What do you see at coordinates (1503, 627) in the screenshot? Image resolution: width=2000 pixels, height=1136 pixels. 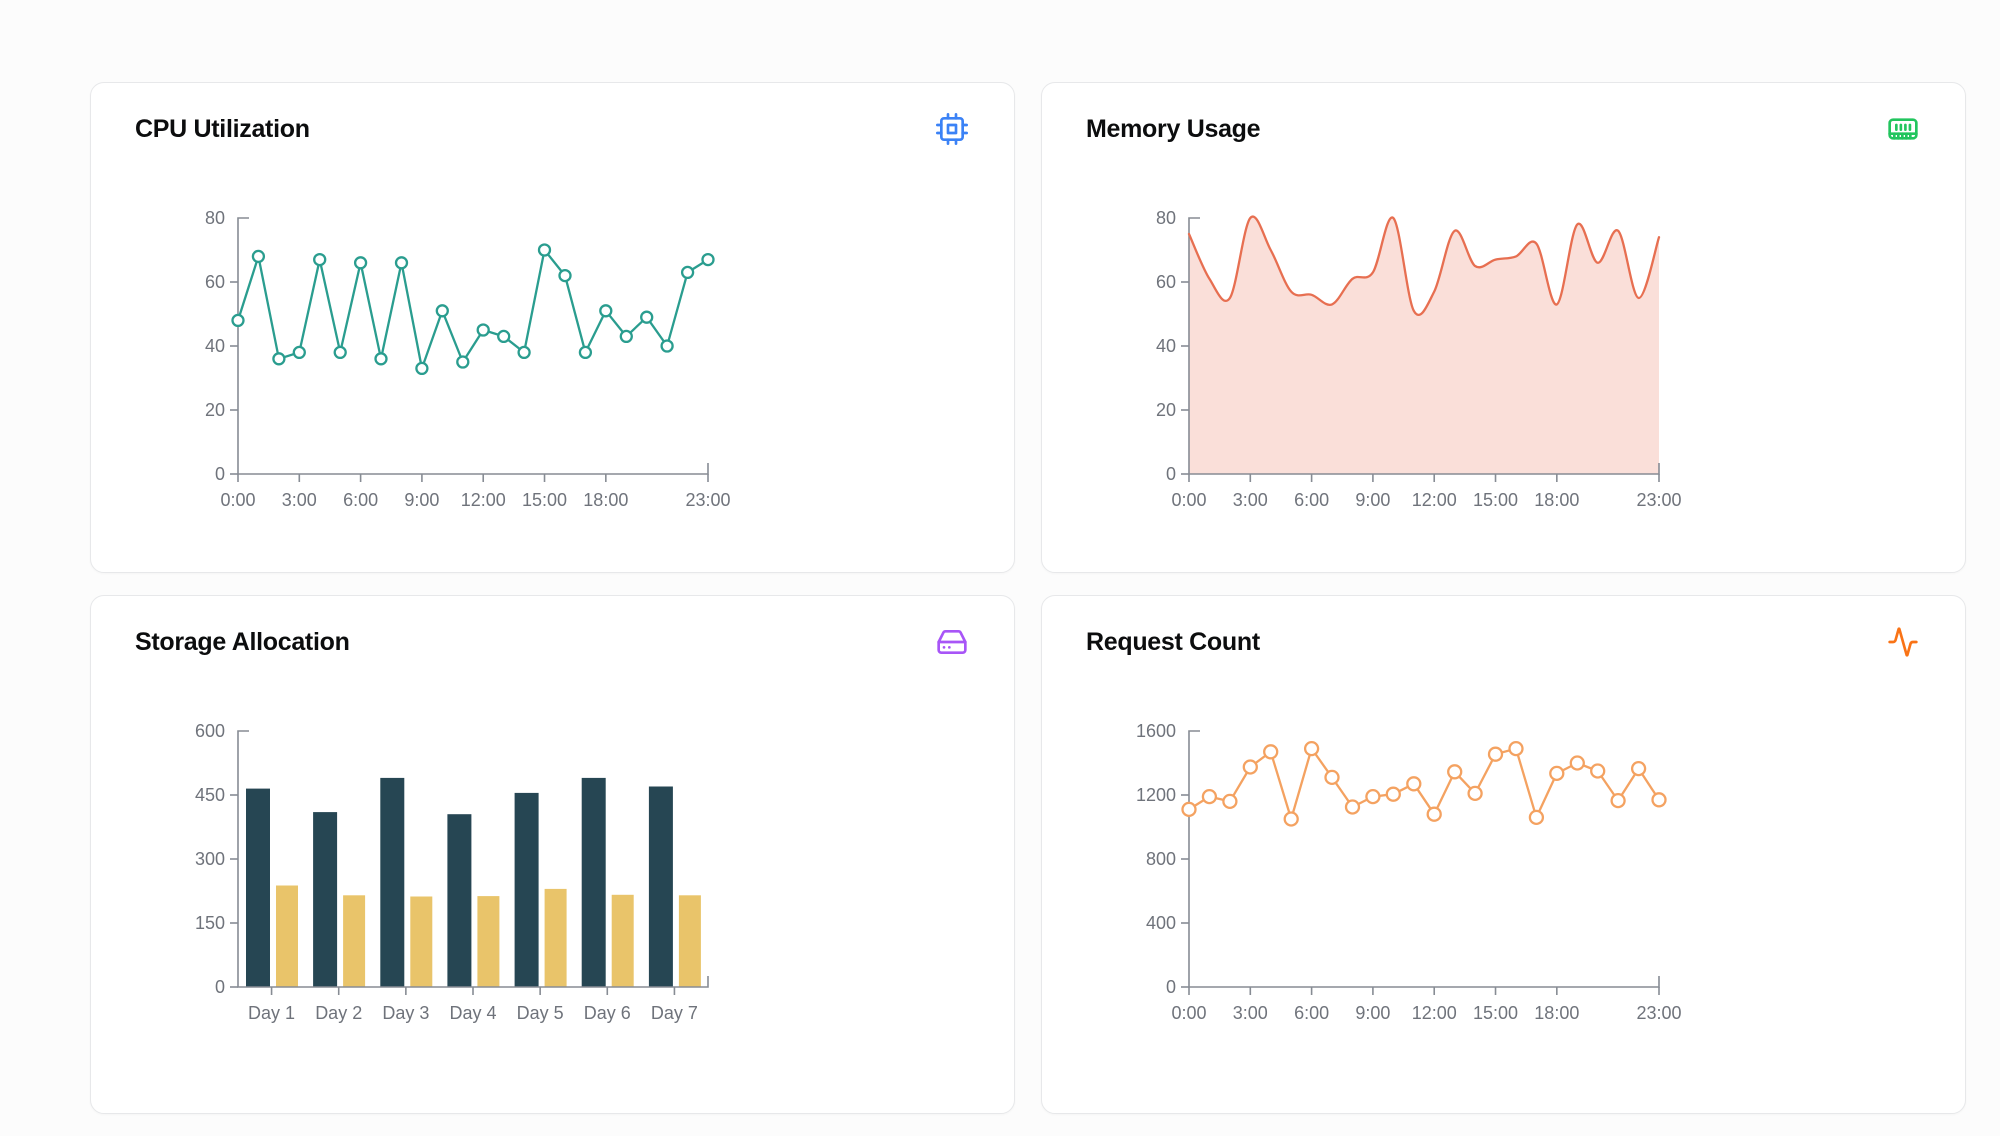 I see `card-header: Request Count` at bounding box center [1503, 627].